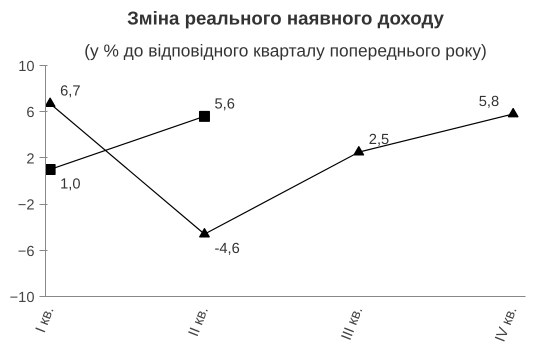 The image size is (550, 350). I want to click on data-label: 1,0, so click(70, 184).